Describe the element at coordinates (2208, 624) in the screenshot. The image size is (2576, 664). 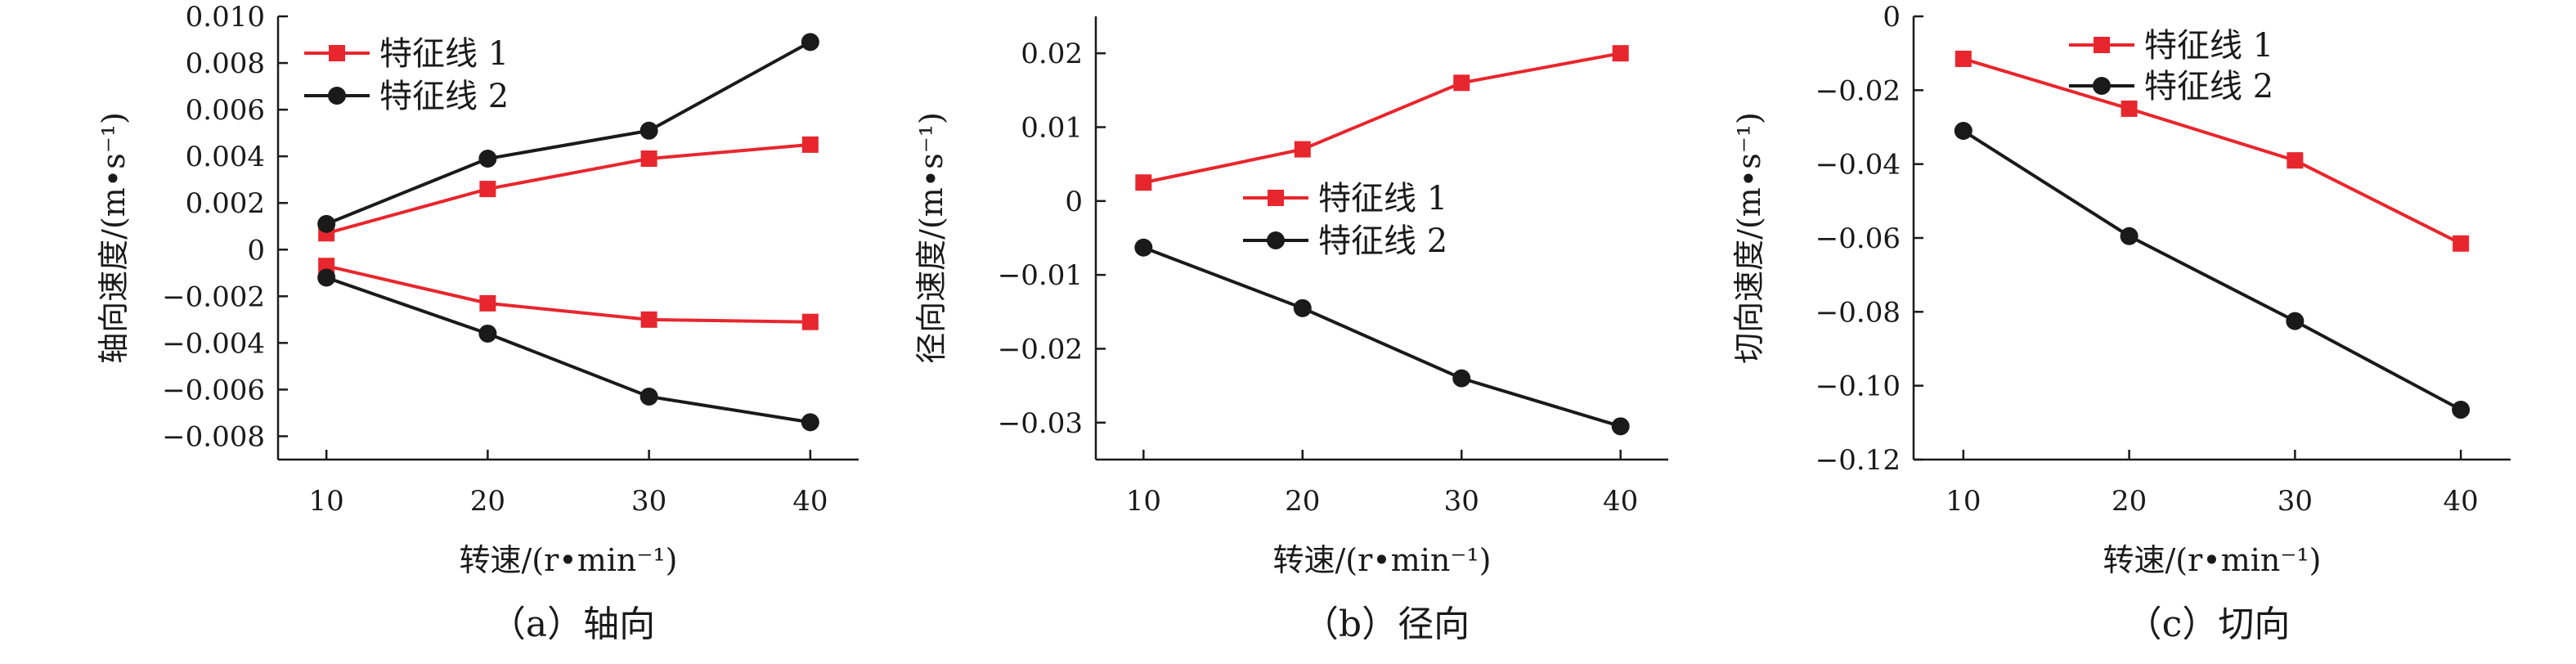
I see `caption-tangential: （c）切向` at that location.